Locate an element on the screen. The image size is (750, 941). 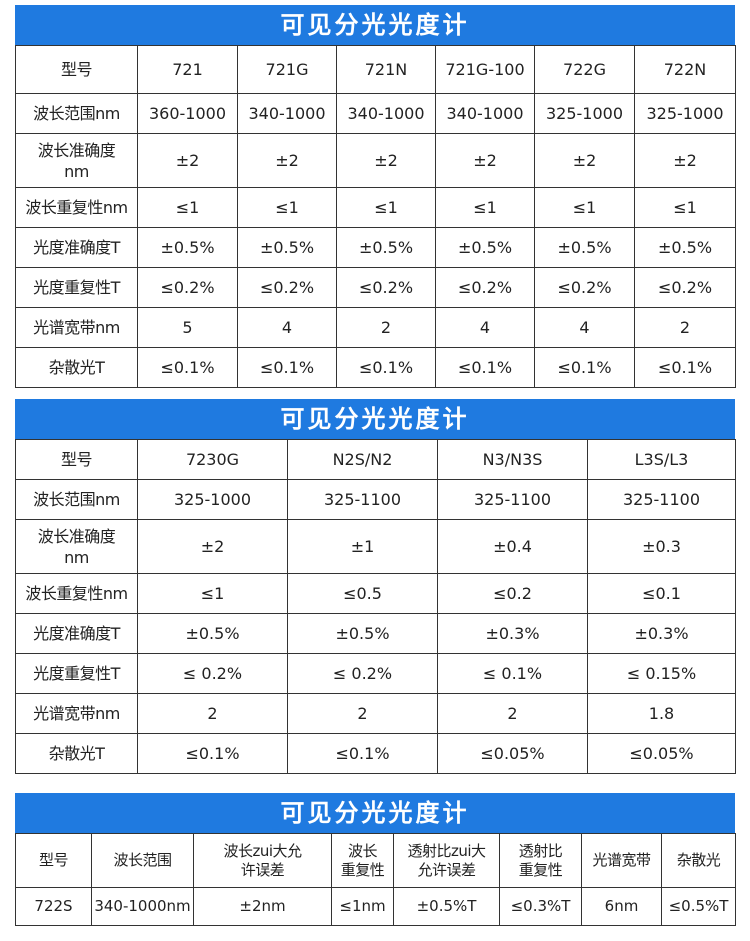
value-cell: 360-1000 is located at coordinates (187, 113).